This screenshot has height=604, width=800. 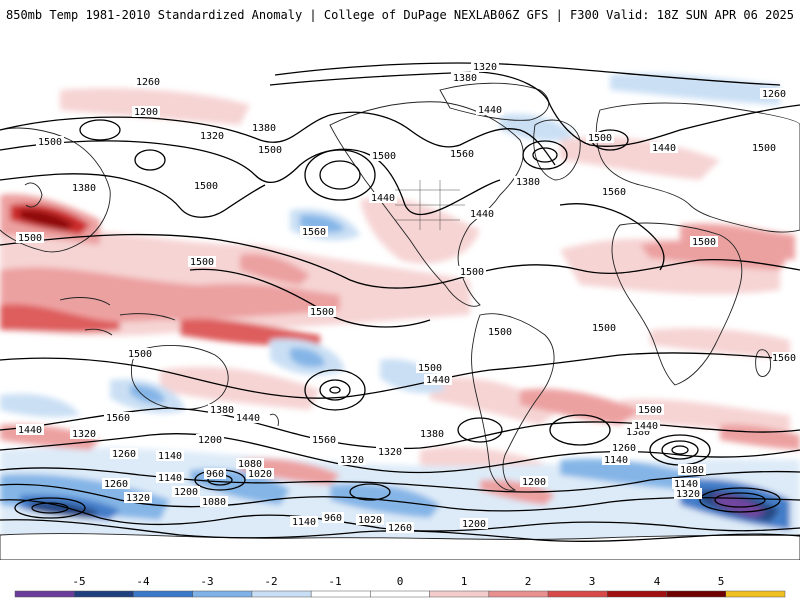 What do you see at coordinates (143, 581) in the screenshot?
I see `colorbar-tick: -4` at bounding box center [143, 581].